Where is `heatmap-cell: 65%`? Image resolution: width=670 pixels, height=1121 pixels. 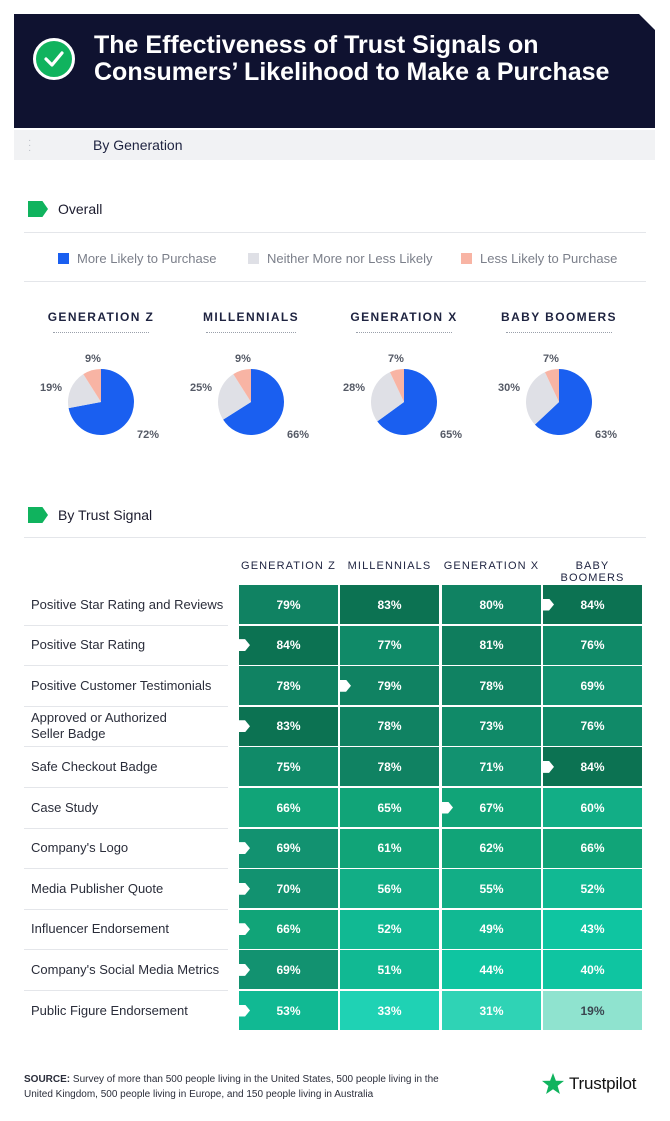 heatmap-cell: 65% is located at coordinates (389, 807).